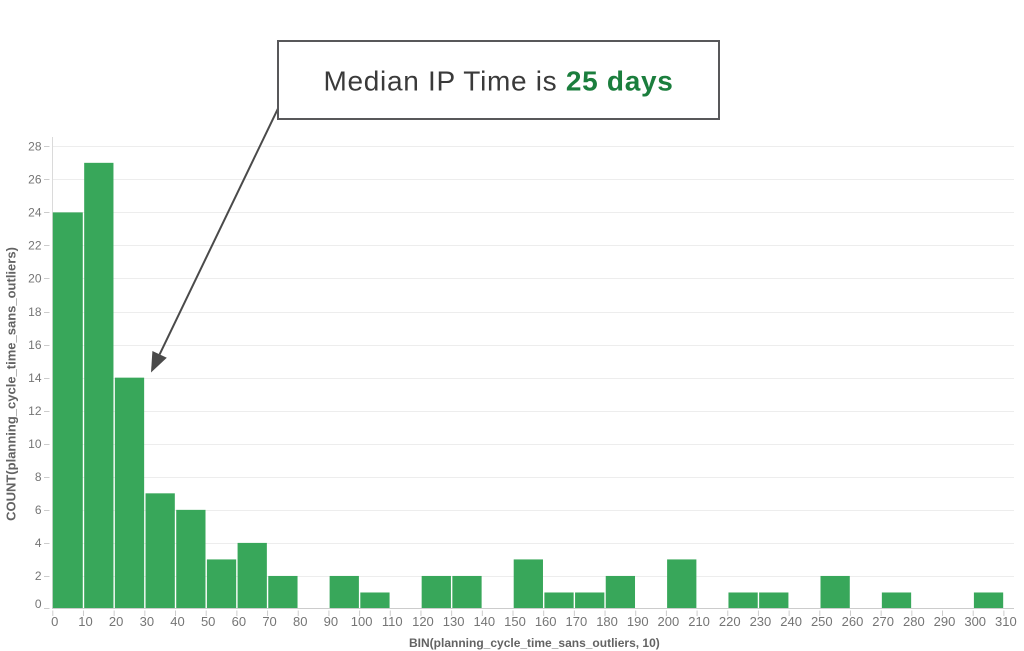 This screenshot has width=1024, height=651. Describe the element at coordinates (35, 411) in the screenshot. I see `svg-text: 12` at that location.